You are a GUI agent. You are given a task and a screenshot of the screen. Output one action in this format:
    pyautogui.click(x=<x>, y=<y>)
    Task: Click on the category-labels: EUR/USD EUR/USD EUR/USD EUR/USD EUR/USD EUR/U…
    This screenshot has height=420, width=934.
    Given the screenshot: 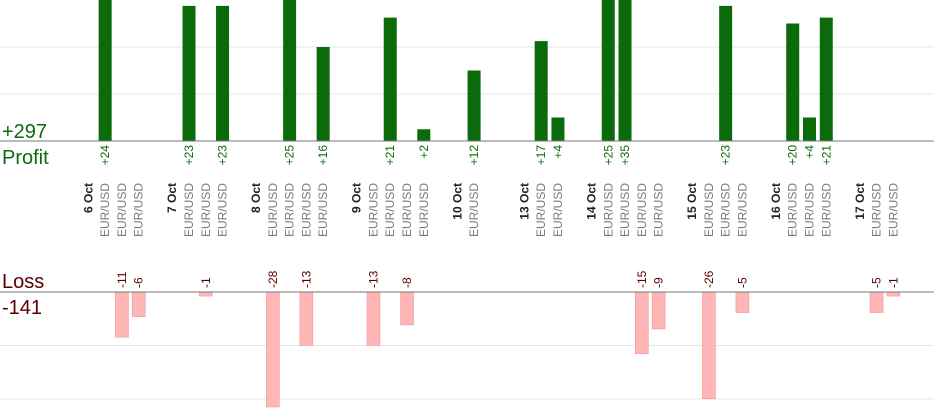 What is the action you would take?
    pyautogui.click(x=490, y=210)
    